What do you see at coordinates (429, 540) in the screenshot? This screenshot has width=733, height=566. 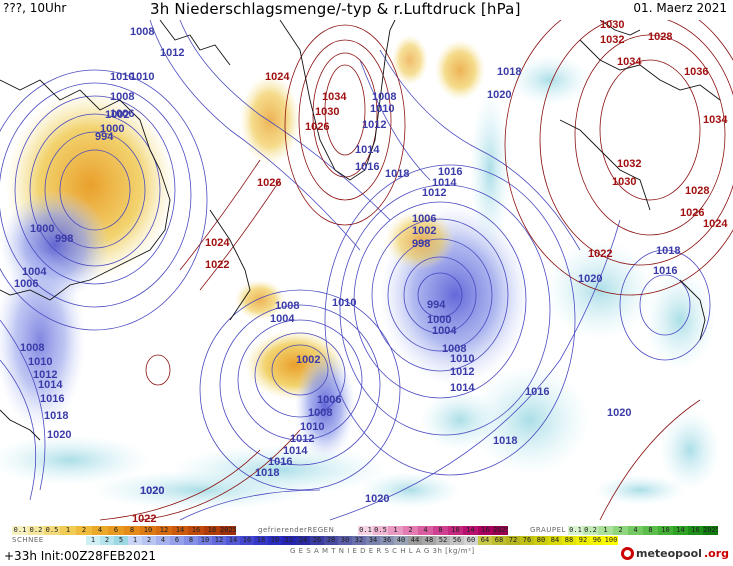 I see `legend-swatch: 48` at bounding box center [429, 540].